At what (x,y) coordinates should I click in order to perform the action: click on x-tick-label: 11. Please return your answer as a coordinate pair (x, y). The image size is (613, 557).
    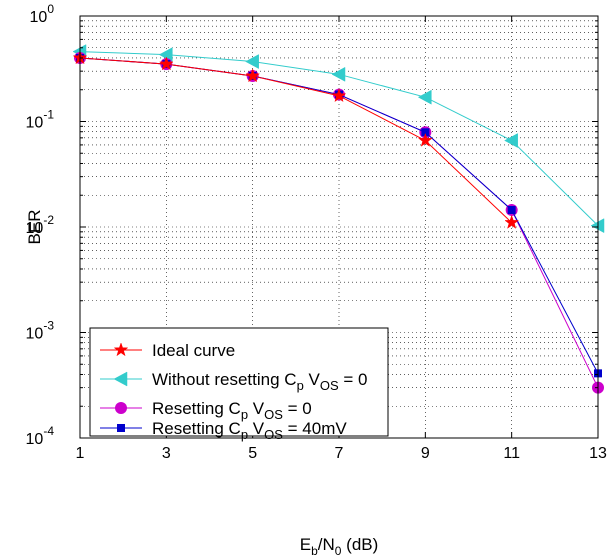
    Looking at the image, I should click on (511, 453).